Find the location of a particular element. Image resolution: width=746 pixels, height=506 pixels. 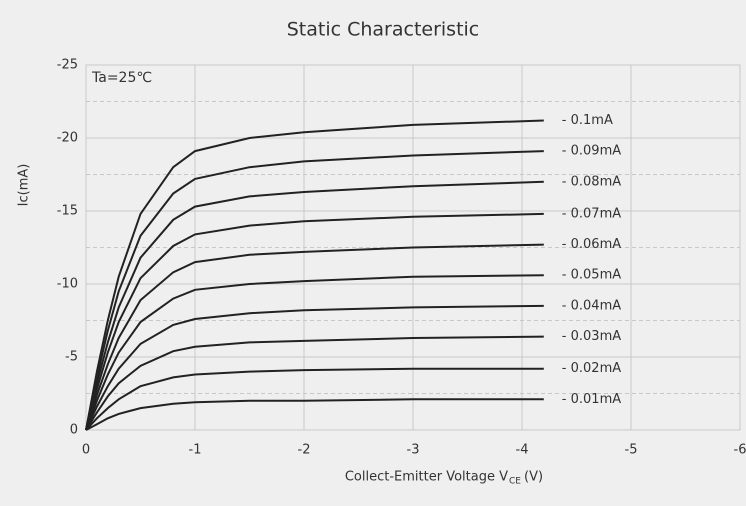

x-axis-title-sub: CE is located at coordinates (515, 482).